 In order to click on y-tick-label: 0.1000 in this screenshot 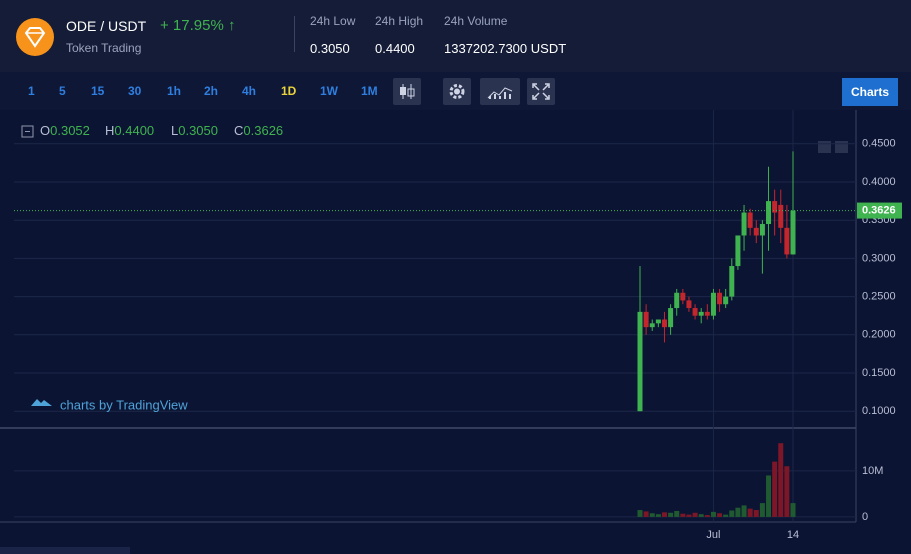, I will do `click(879, 411)`.